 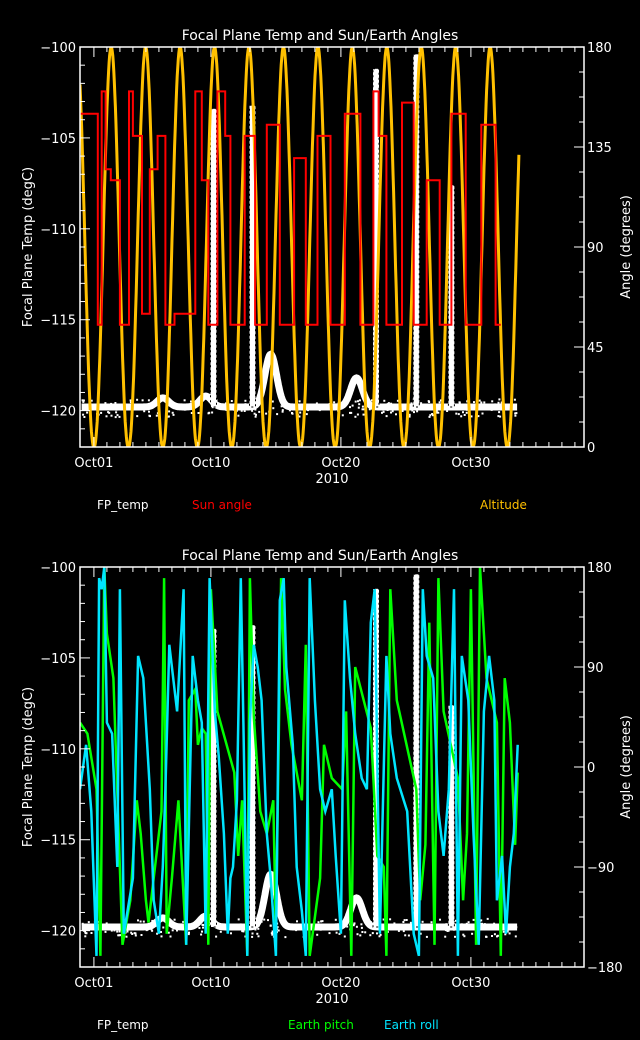 What do you see at coordinates (123, 1025) in the screenshot?
I see `legend-item: FP_temp` at bounding box center [123, 1025].